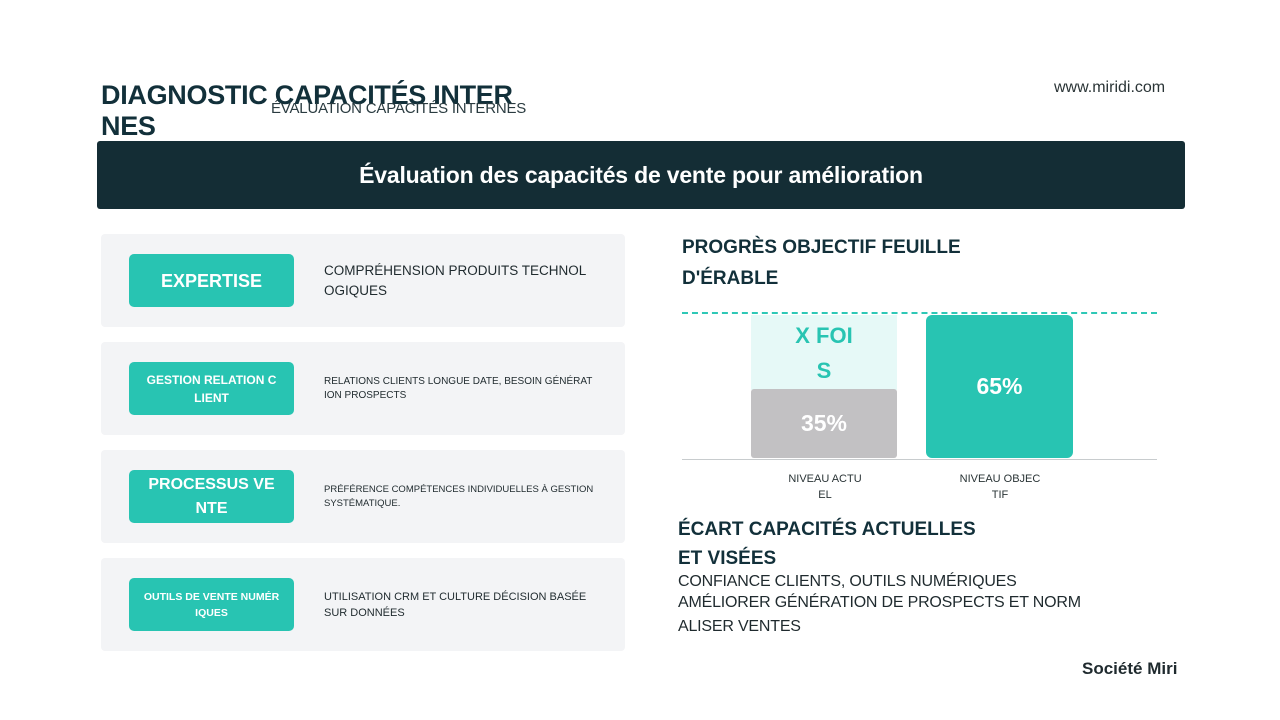 This screenshot has height=720, width=1280. What do you see at coordinates (399, 108) in the screenshot?
I see `page-subtitle: ÉVALUATION CAPACITÉS INTERNES` at bounding box center [399, 108].